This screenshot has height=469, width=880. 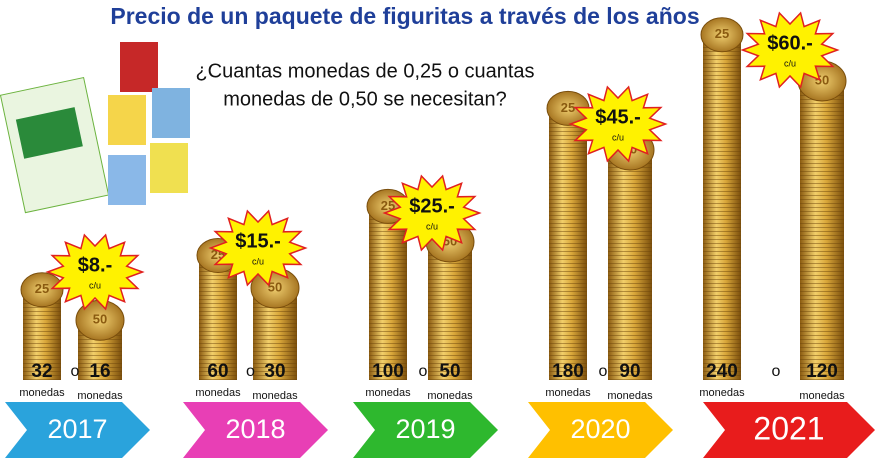 What do you see at coordinates (364, 71) in the screenshot?
I see `question-line: ¿Cuantas monedas de 0,25 o cuantas` at bounding box center [364, 71].